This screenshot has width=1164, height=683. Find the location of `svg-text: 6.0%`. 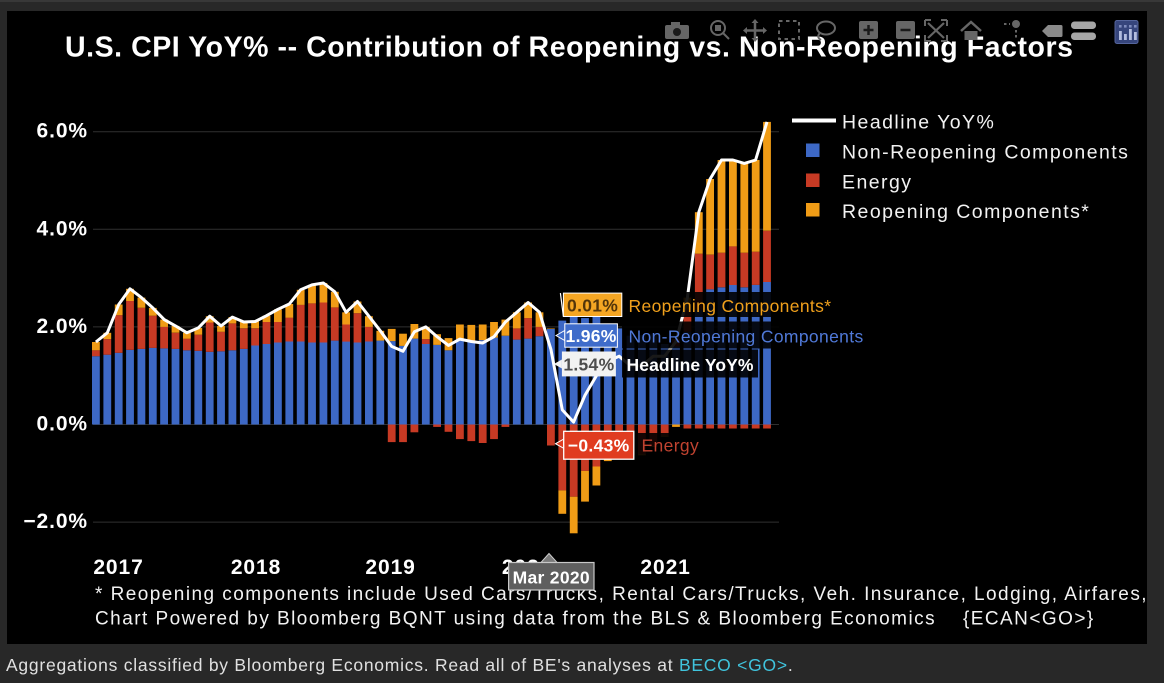

svg-text: 6.0% is located at coordinates (62, 131).